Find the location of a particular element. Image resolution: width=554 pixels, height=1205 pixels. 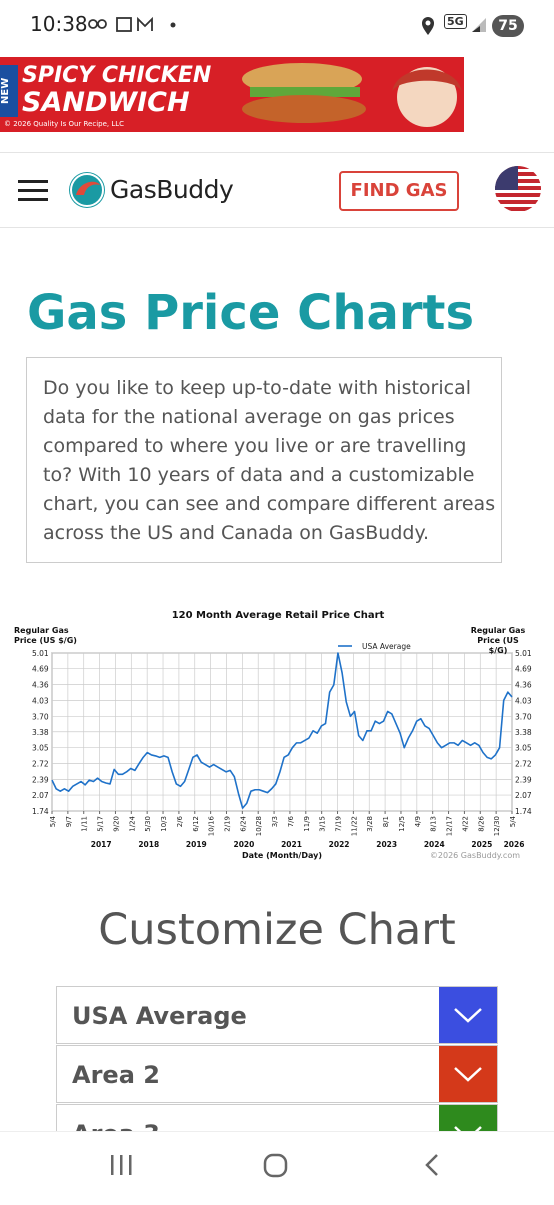

x-tick-label: 12/30 is located at coordinates (497, 826).